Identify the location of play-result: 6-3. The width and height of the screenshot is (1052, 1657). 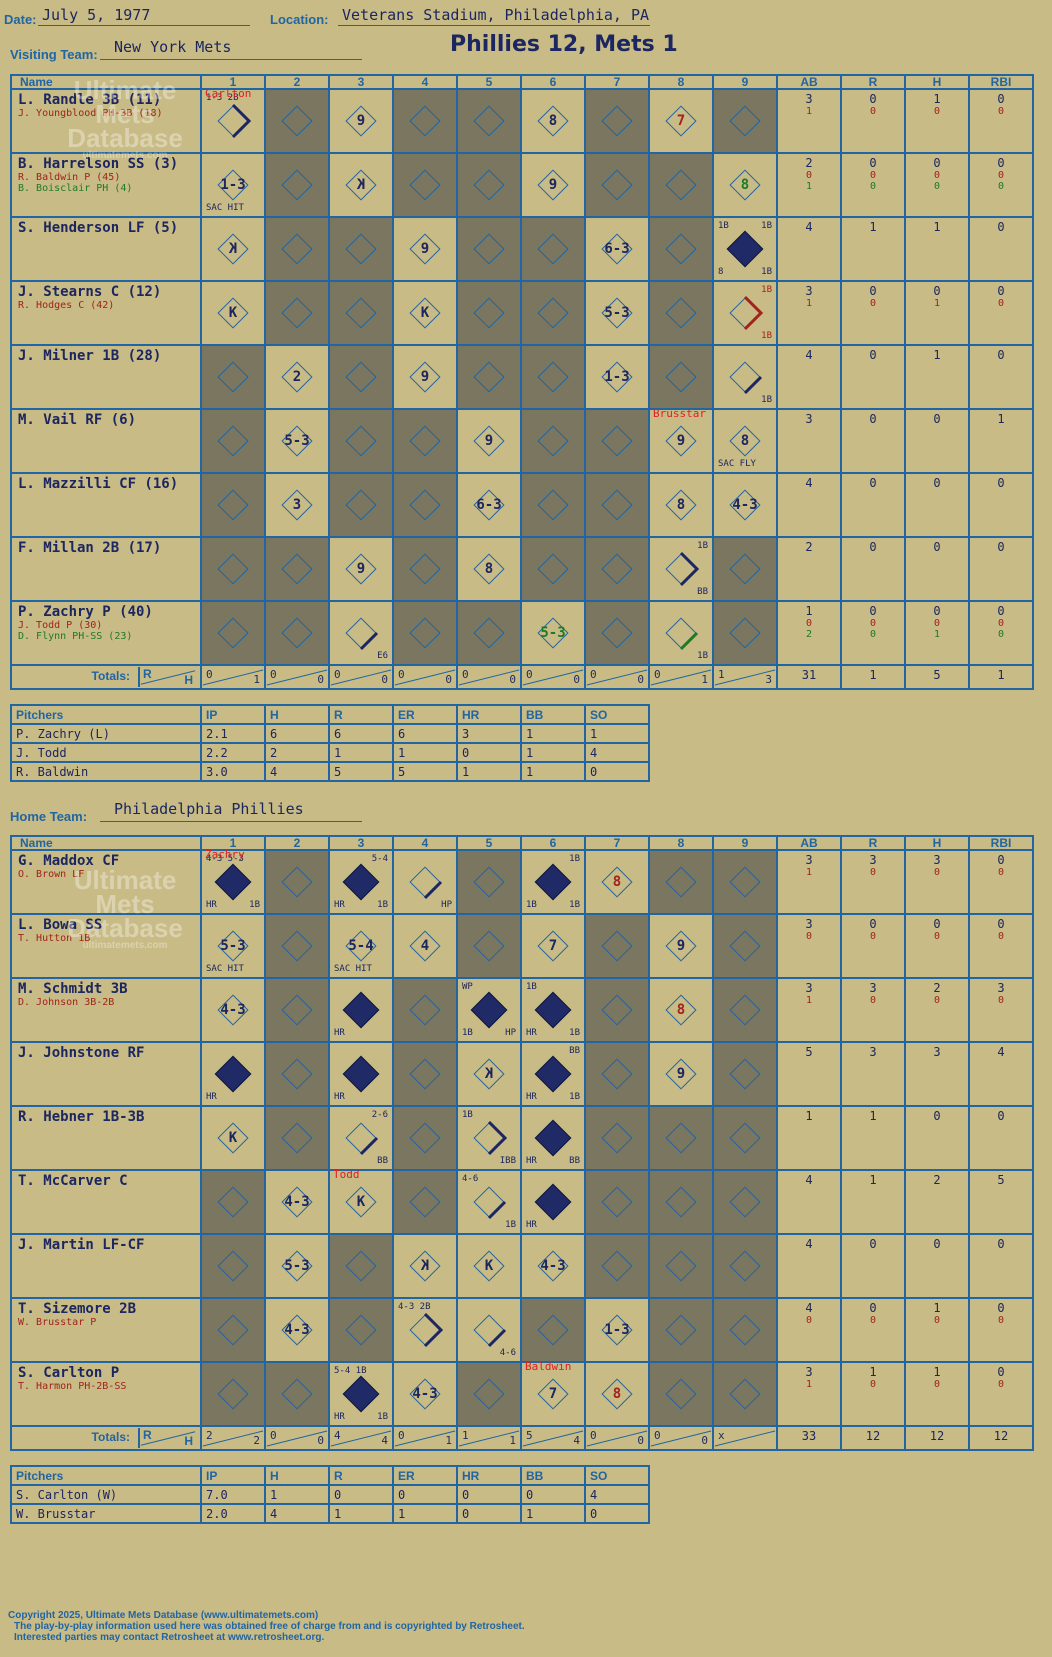
(489, 505).